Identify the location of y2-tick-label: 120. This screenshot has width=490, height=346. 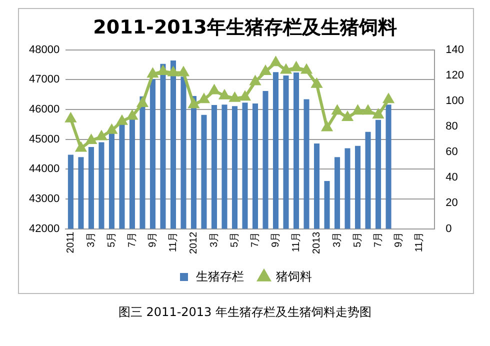
(455, 75).